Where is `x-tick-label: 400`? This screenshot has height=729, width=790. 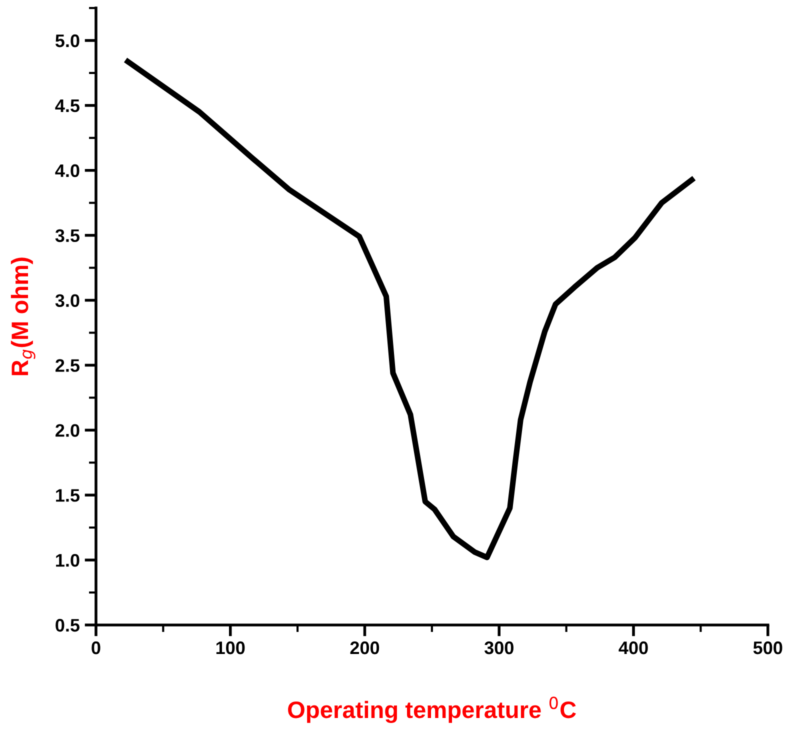
x-tick-label: 400 is located at coordinates (633, 647).